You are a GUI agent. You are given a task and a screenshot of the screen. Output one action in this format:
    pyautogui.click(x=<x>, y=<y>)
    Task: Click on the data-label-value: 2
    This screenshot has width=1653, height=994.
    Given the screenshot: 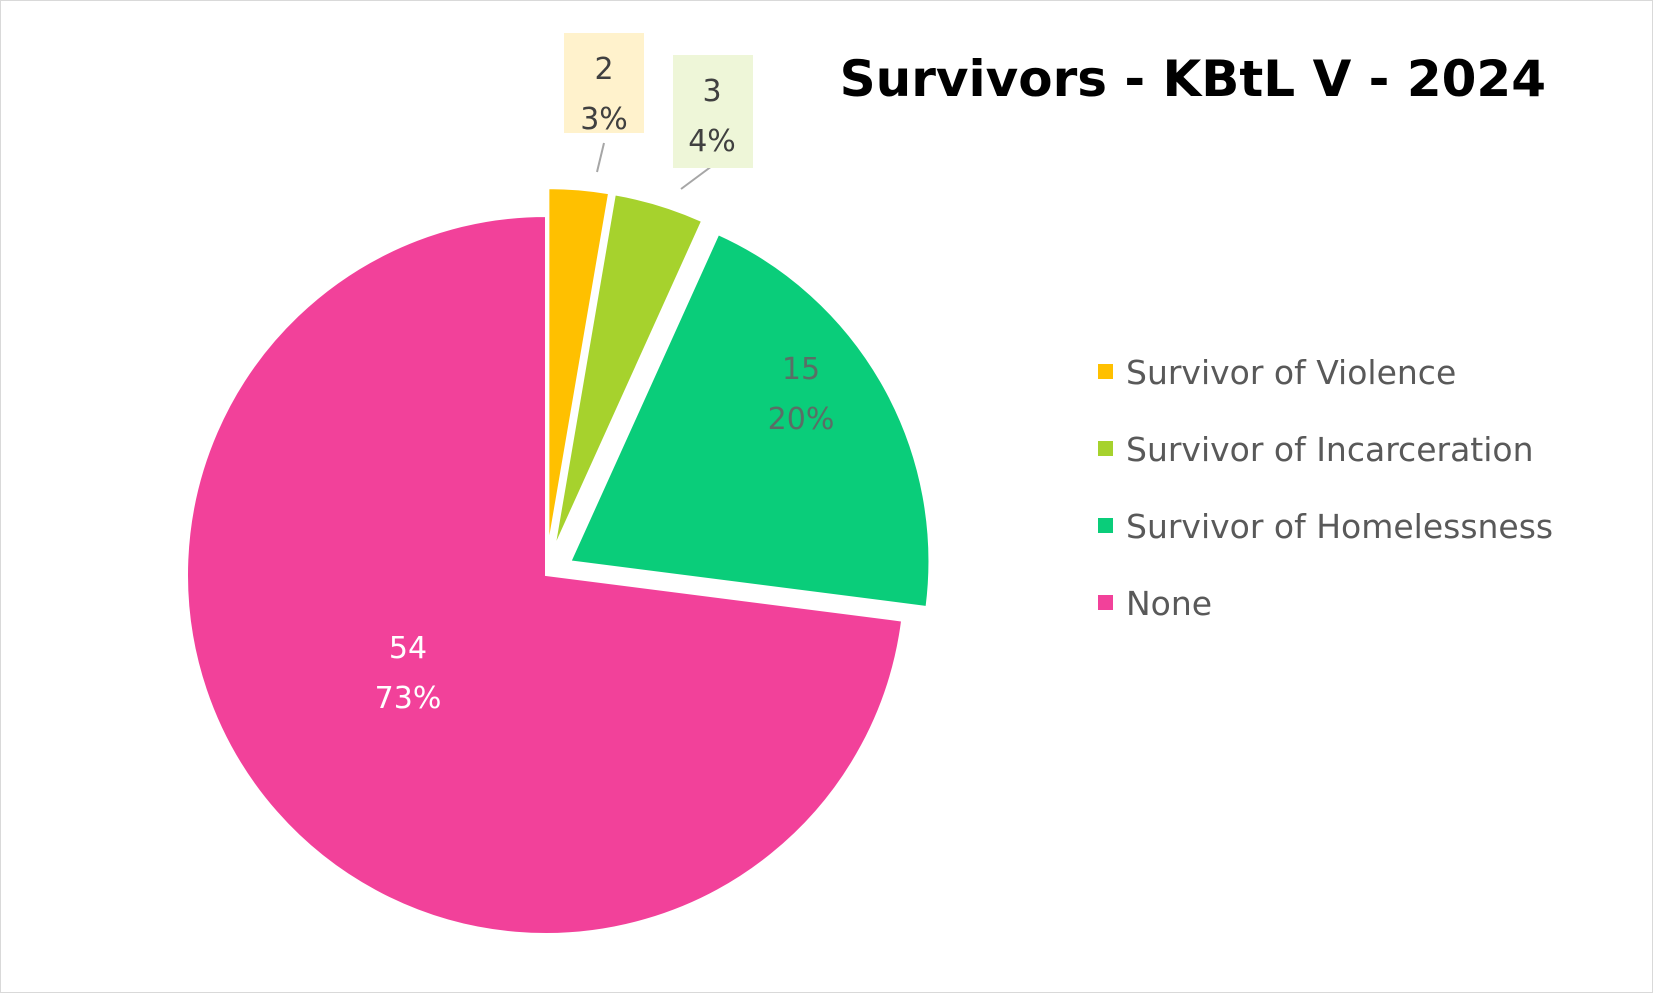 What is the action you would take?
    pyautogui.click(x=603, y=69)
    